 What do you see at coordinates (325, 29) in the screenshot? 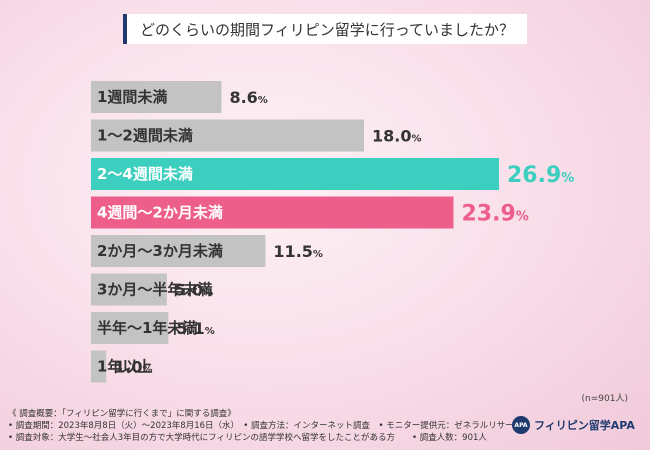
I see `chart-title: どのくらいの期間フィリピン留学に行っていましたか？` at bounding box center [325, 29].